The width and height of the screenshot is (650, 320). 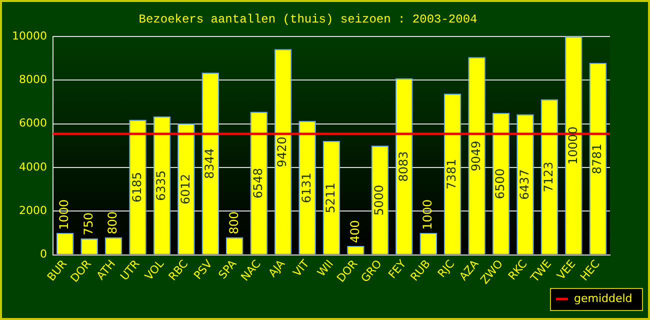 I want to click on x-tick-label: WII, so click(x=325, y=268).